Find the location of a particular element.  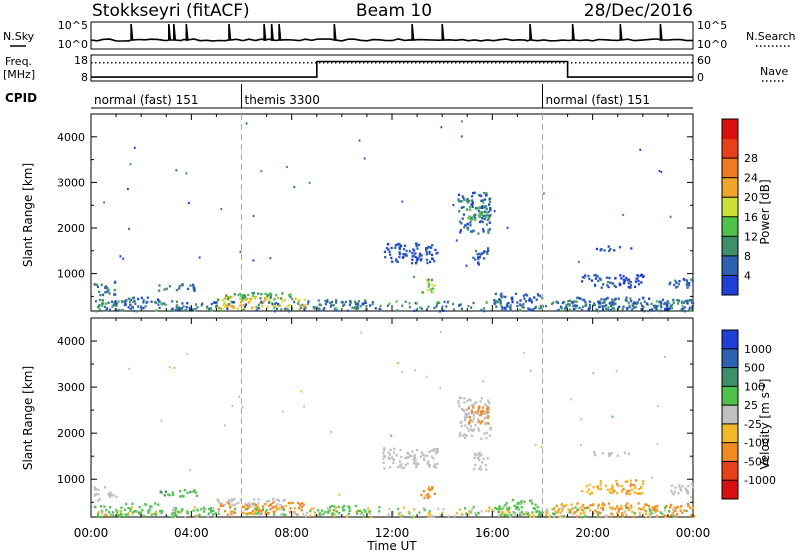

nsky-tick-top: 10^5 is located at coordinates (73, 25).